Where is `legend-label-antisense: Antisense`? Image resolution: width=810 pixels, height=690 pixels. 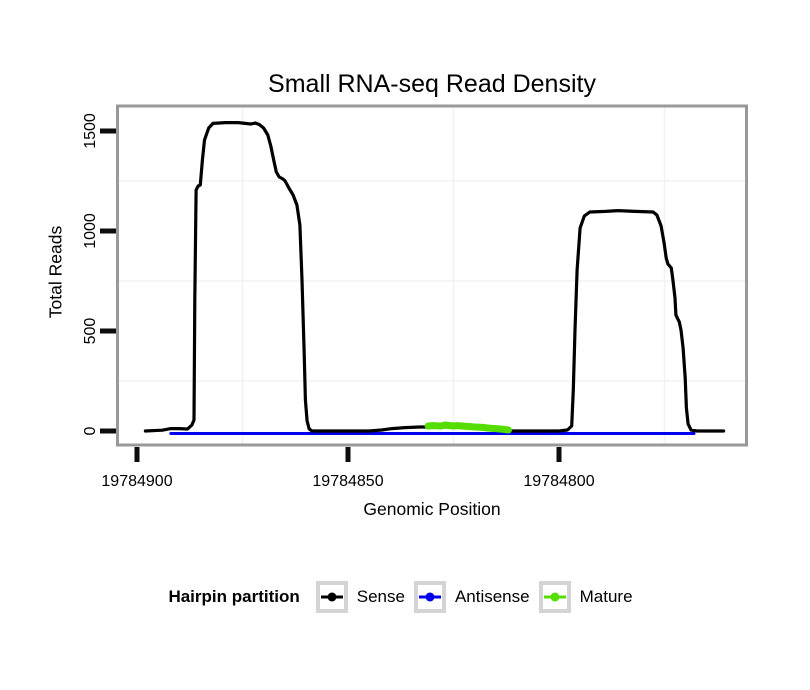 legend-label-antisense: Antisense is located at coordinates (492, 596).